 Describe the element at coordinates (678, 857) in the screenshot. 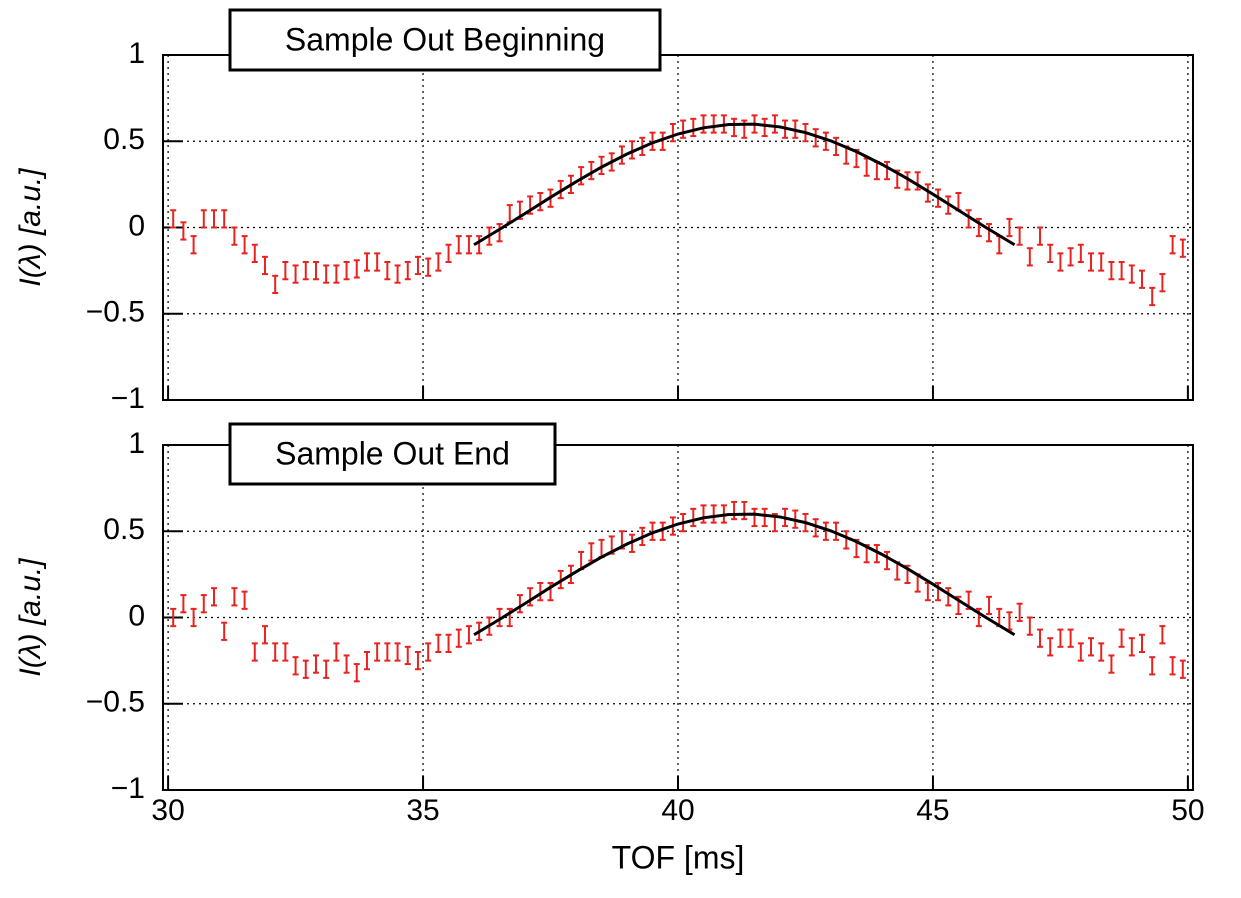

I see `x-axis-label: TOF [ms]` at that location.